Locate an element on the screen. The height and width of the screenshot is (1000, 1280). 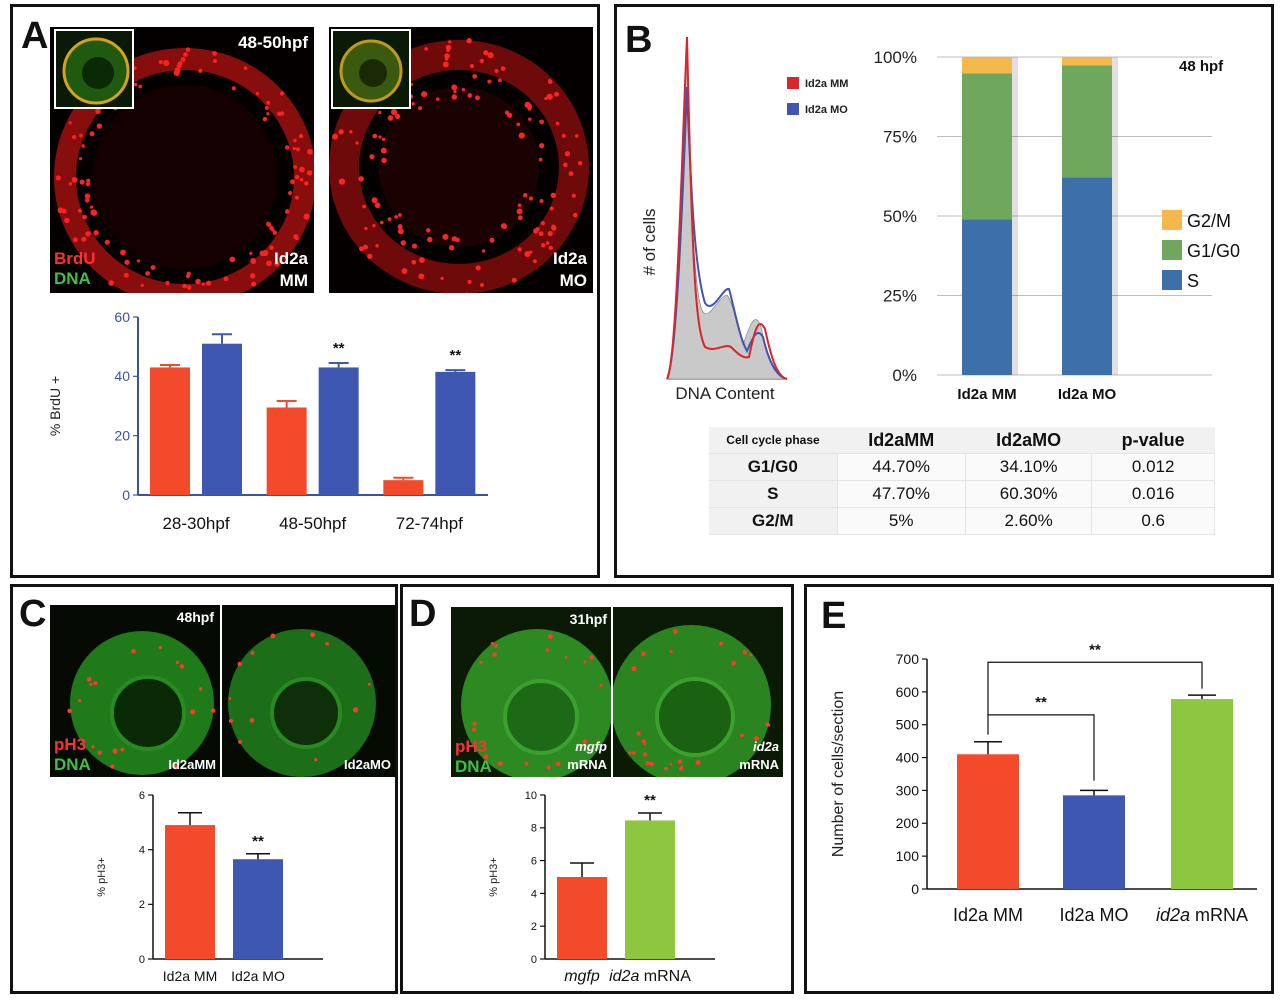
x-tick-label: 28-30hpf is located at coordinates (195, 523).